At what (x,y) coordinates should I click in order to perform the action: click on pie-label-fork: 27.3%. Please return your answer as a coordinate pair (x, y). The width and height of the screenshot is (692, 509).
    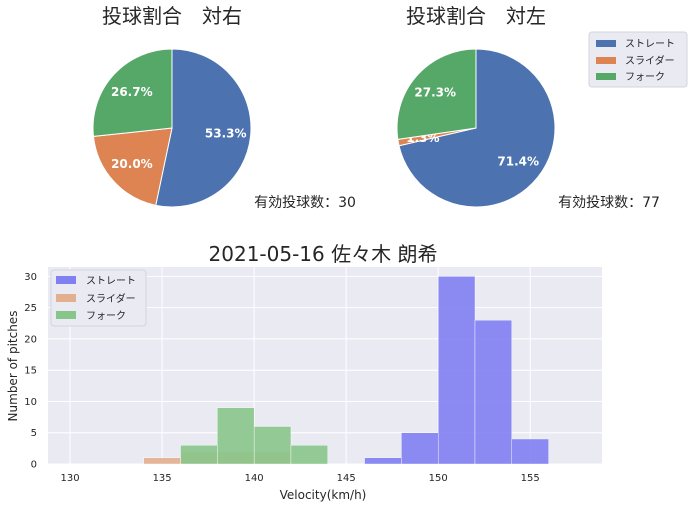
    Looking at the image, I should click on (435, 93).